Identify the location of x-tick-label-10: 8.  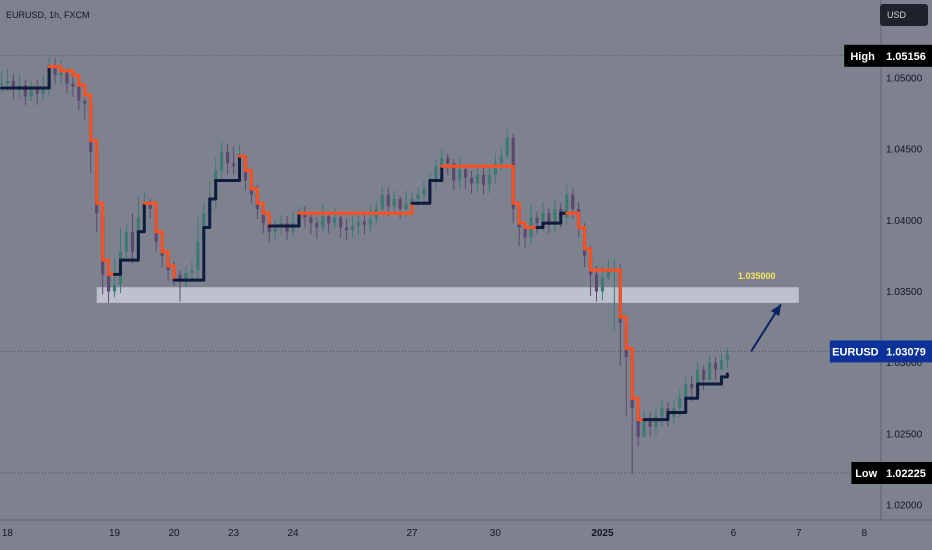
(864, 533).